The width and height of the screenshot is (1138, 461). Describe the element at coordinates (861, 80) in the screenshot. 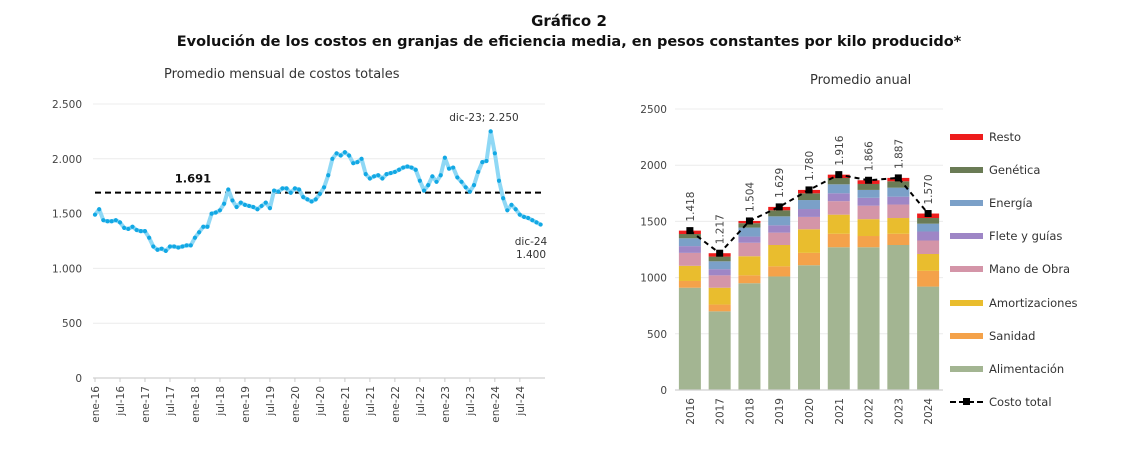

I see `right-chart-title: Promedio anual` at that location.